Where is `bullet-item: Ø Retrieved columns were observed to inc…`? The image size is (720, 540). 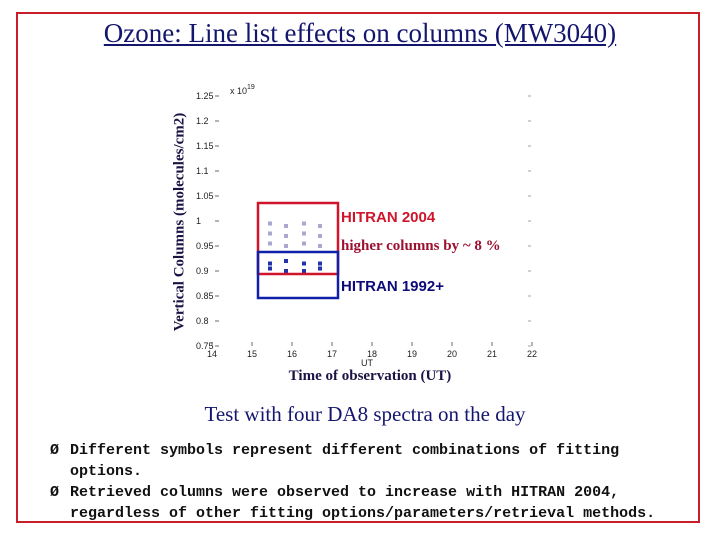
bullet-item: Ø Retrieved columns were observed to inc… is located at coordinates (370, 492).